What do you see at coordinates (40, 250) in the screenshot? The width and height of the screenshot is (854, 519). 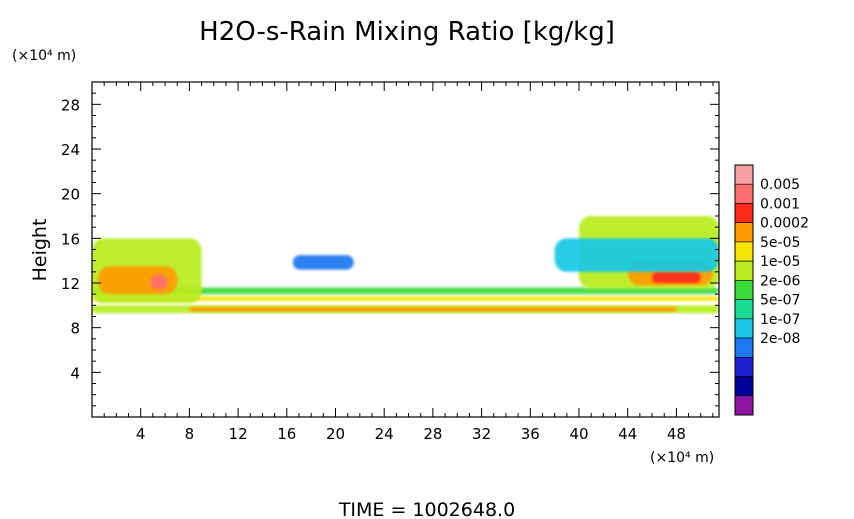 I see `y-axis-label: Height` at bounding box center [40, 250].